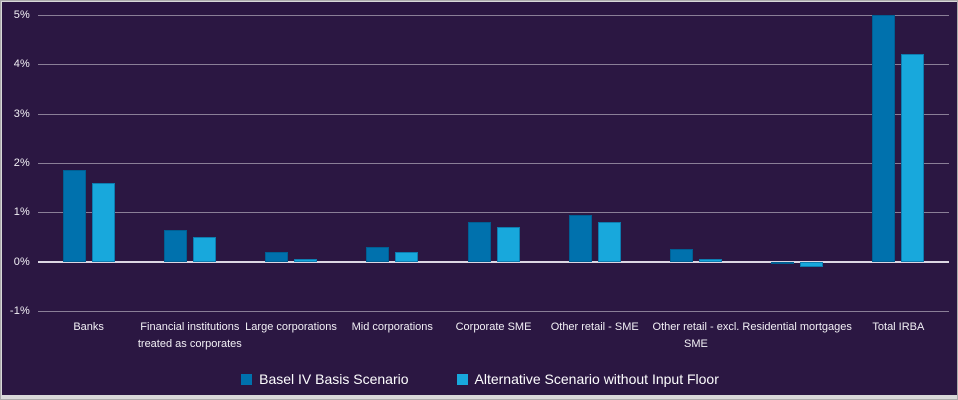 Image resolution: width=958 pixels, height=400 pixels. I want to click on y-tick-label: 1%, so click(21, 212).